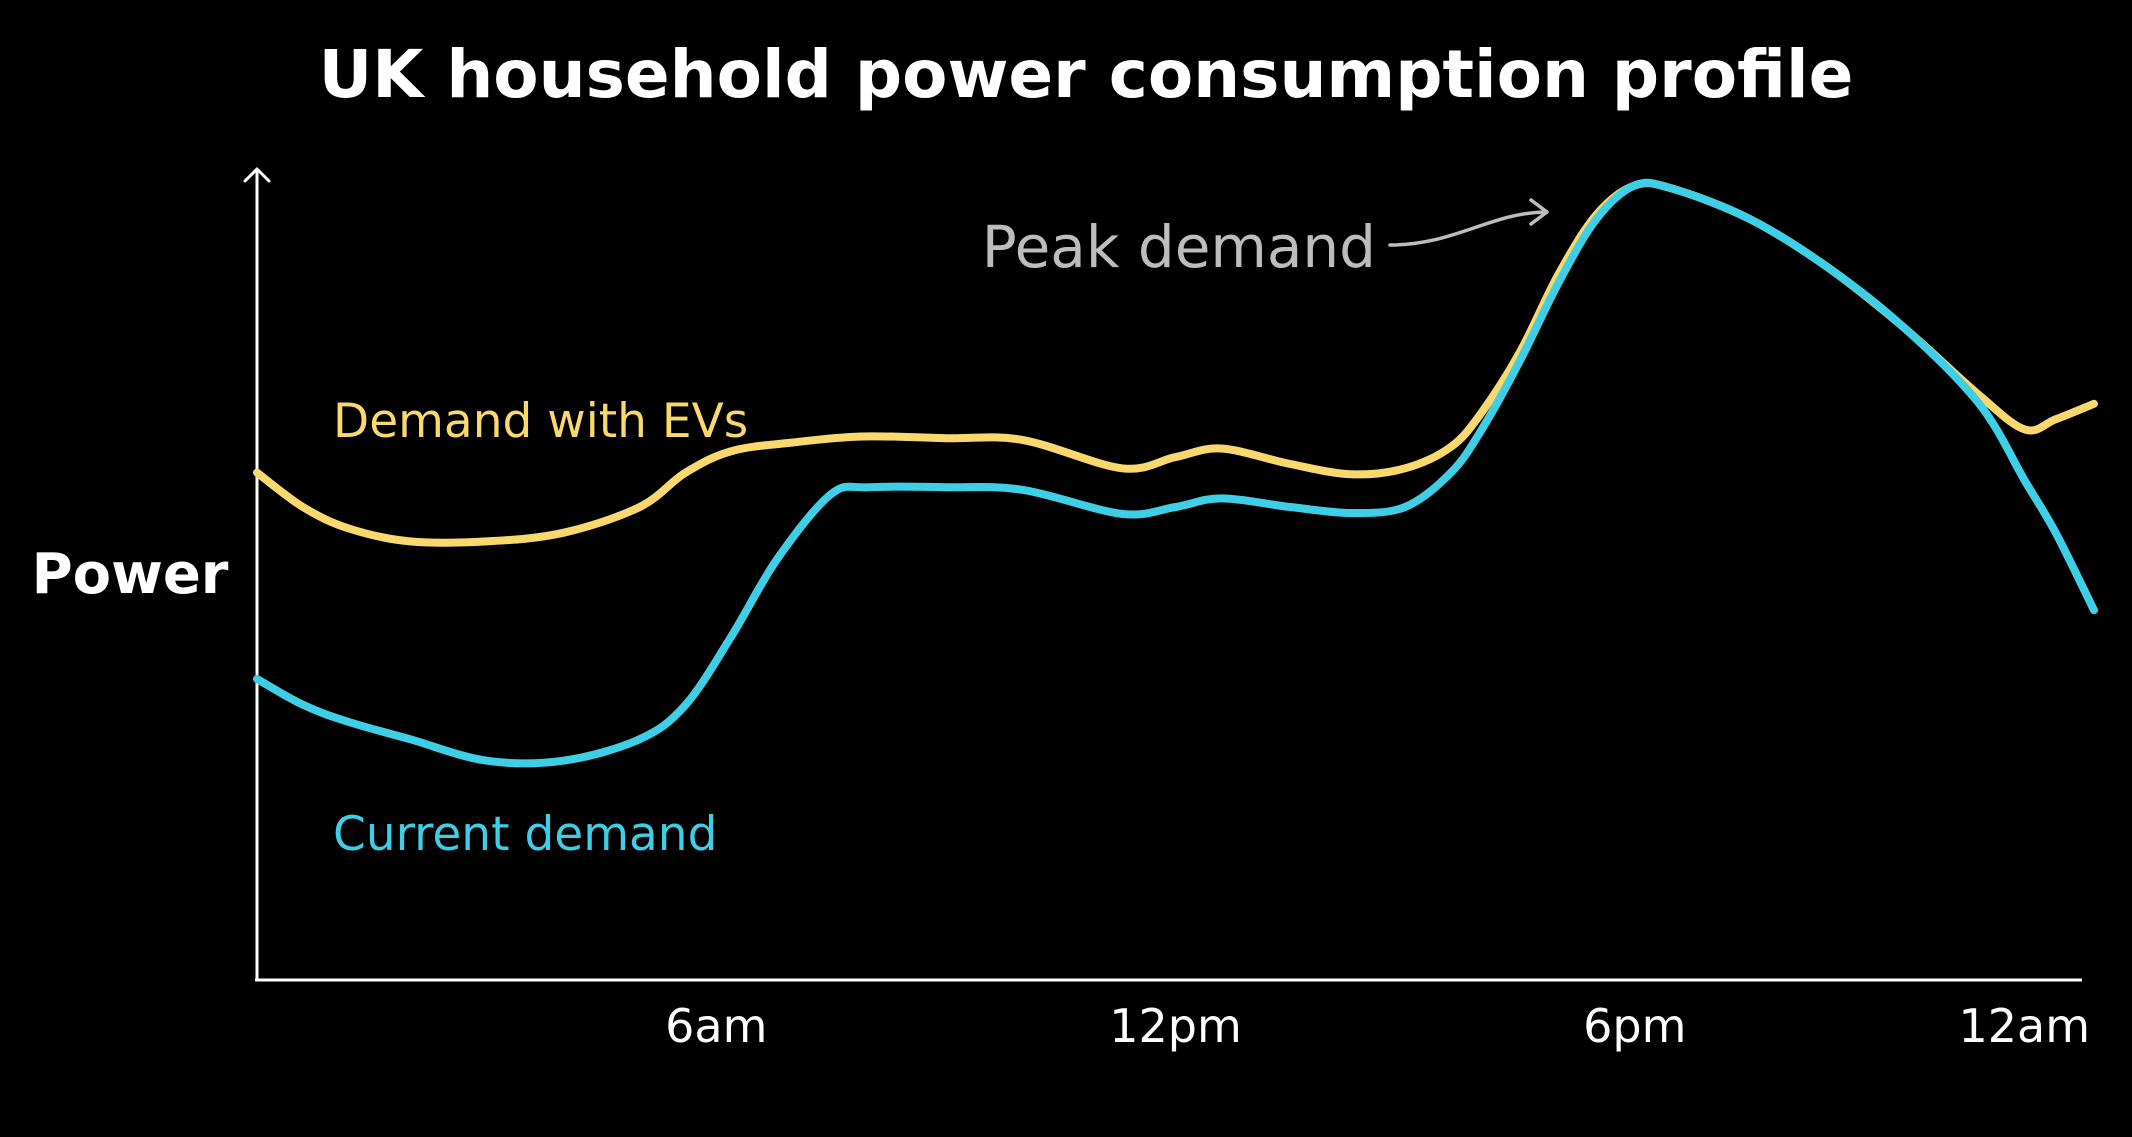 The image size is (2132, 1137). What do you see at coordinates (525, 834) in the screenshot?
I see `series-label-current-demand: Current demand` at bounding box center [525, 834].